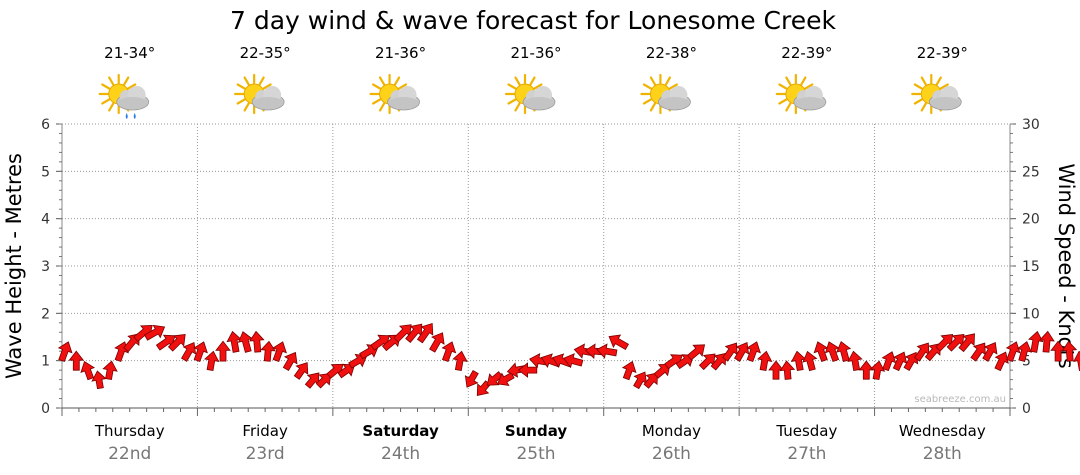 This screenshot has height=475, width=1080. What do you see at coordinates (1031, 267) in the screenshot?
I see `right-tick-label: 15` at bounding box center [1031, 267].